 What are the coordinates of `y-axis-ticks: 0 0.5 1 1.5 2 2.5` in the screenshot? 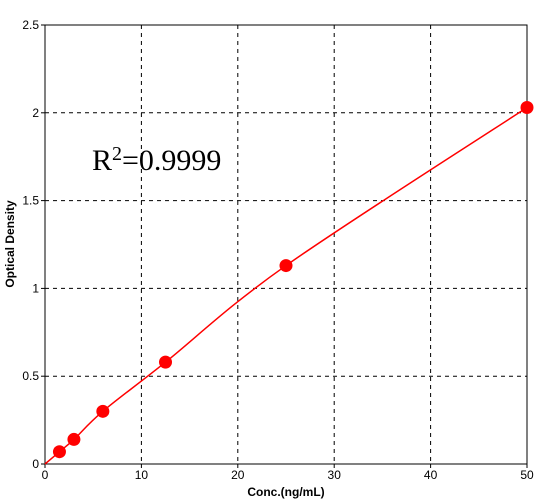 It's located at (33, 244).